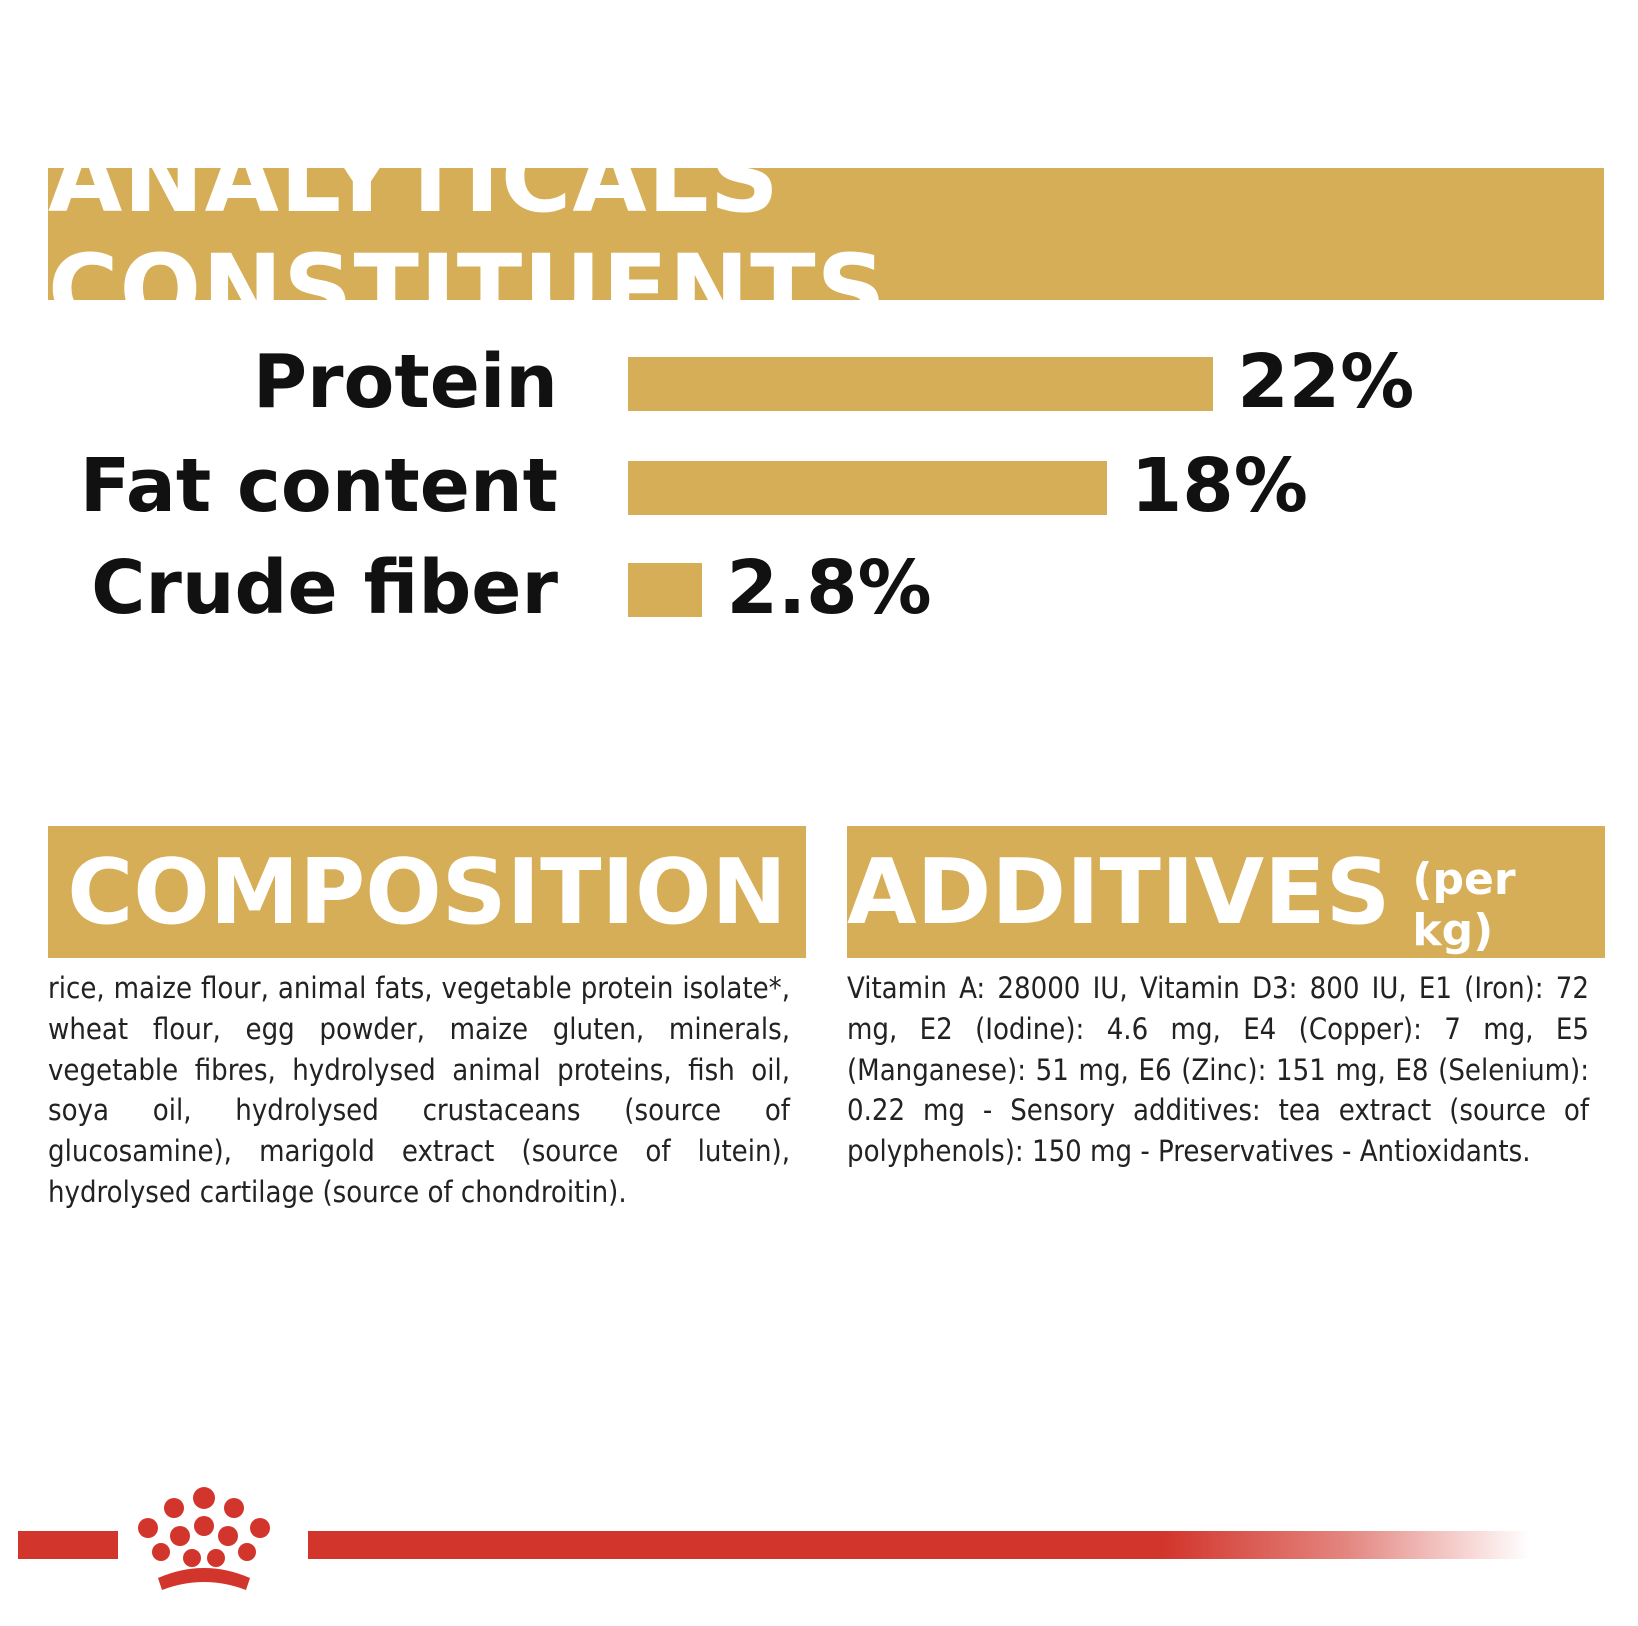 The height and width of the screenshot is (1626, 1638). I want to click on nutrient-label: Protein, so click(405, 382).